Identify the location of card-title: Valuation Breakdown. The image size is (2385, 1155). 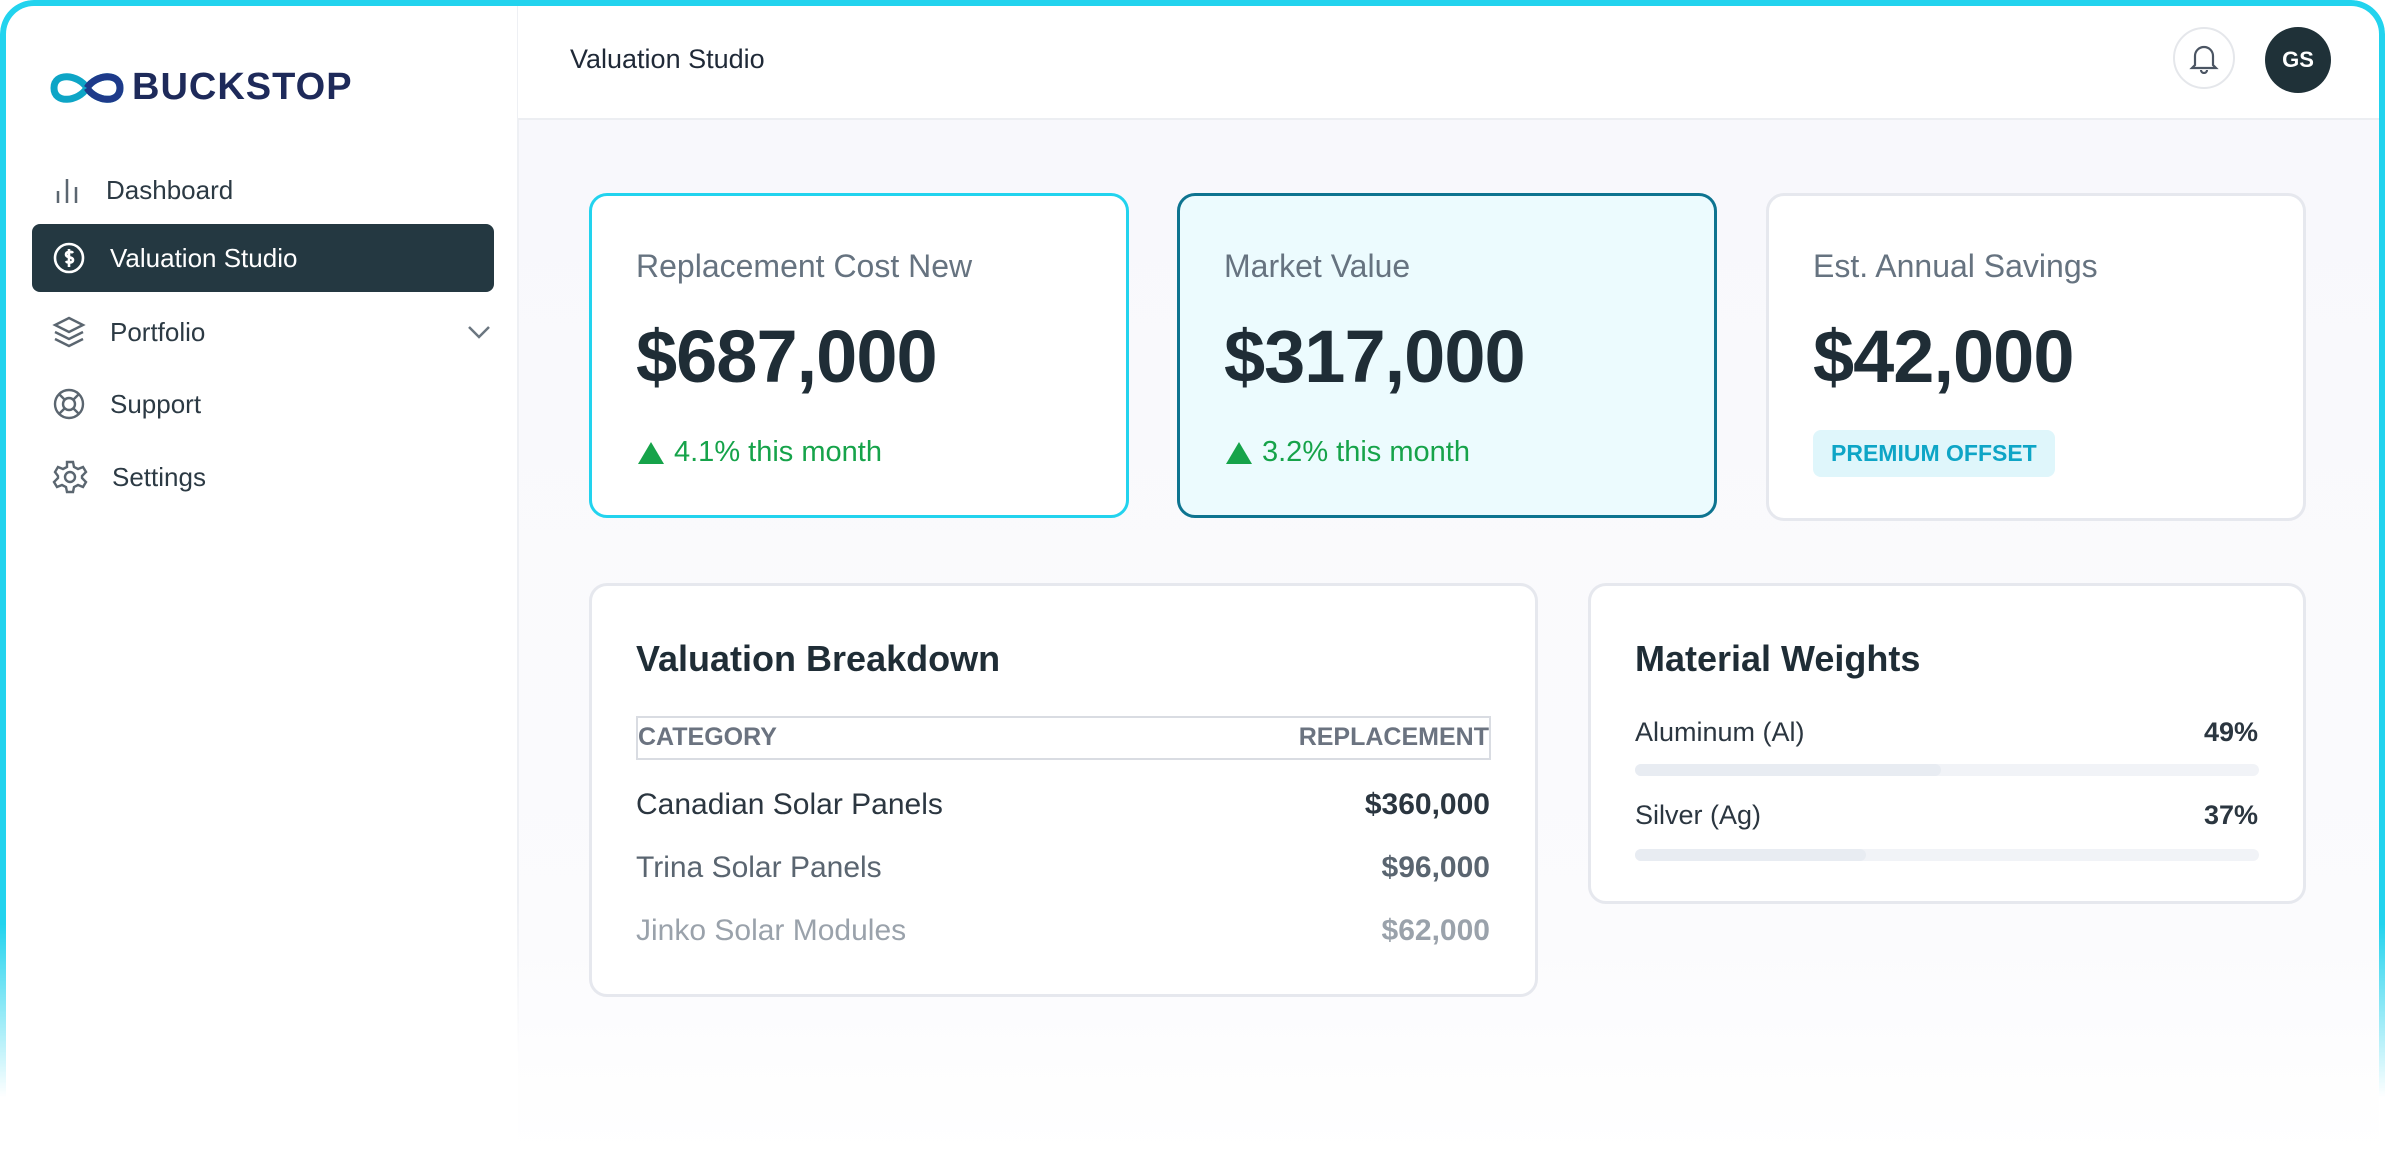
(818, 658).